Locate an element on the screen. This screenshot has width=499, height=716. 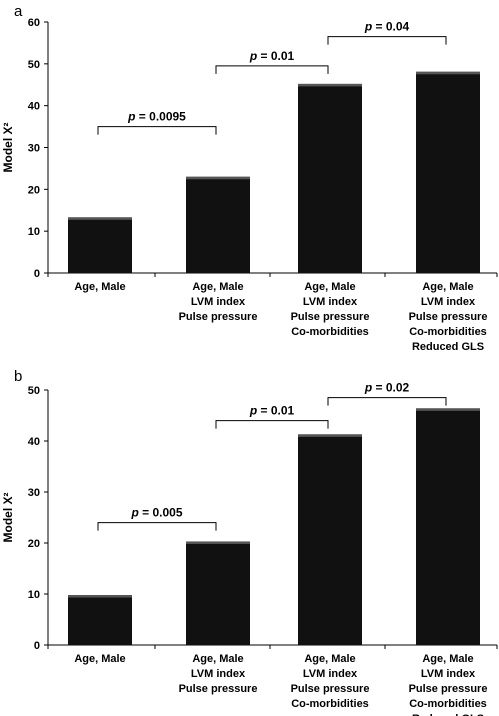
p-value-label: p = 0.04 is located at coordinates (387, 27).